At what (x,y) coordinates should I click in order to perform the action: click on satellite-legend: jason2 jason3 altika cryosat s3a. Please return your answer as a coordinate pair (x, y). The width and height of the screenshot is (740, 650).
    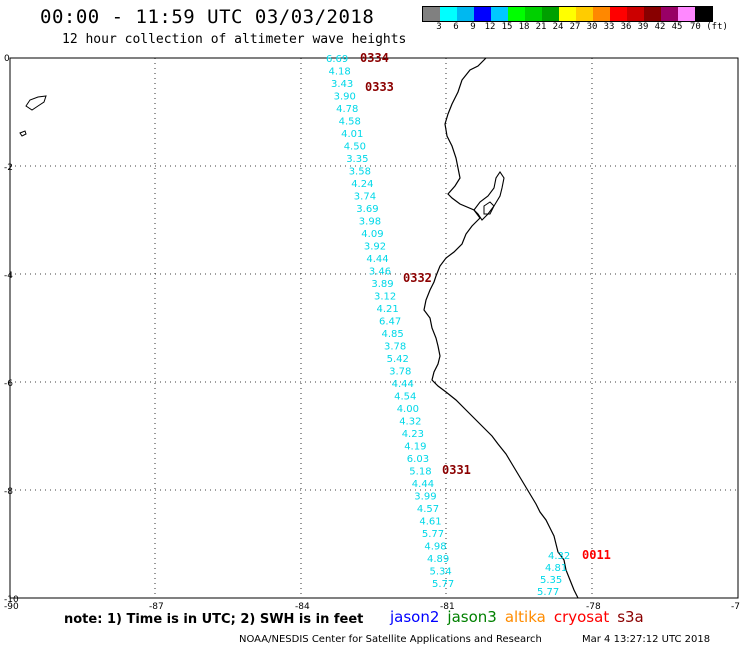
    Looking at the image, I should click on (521, 617).